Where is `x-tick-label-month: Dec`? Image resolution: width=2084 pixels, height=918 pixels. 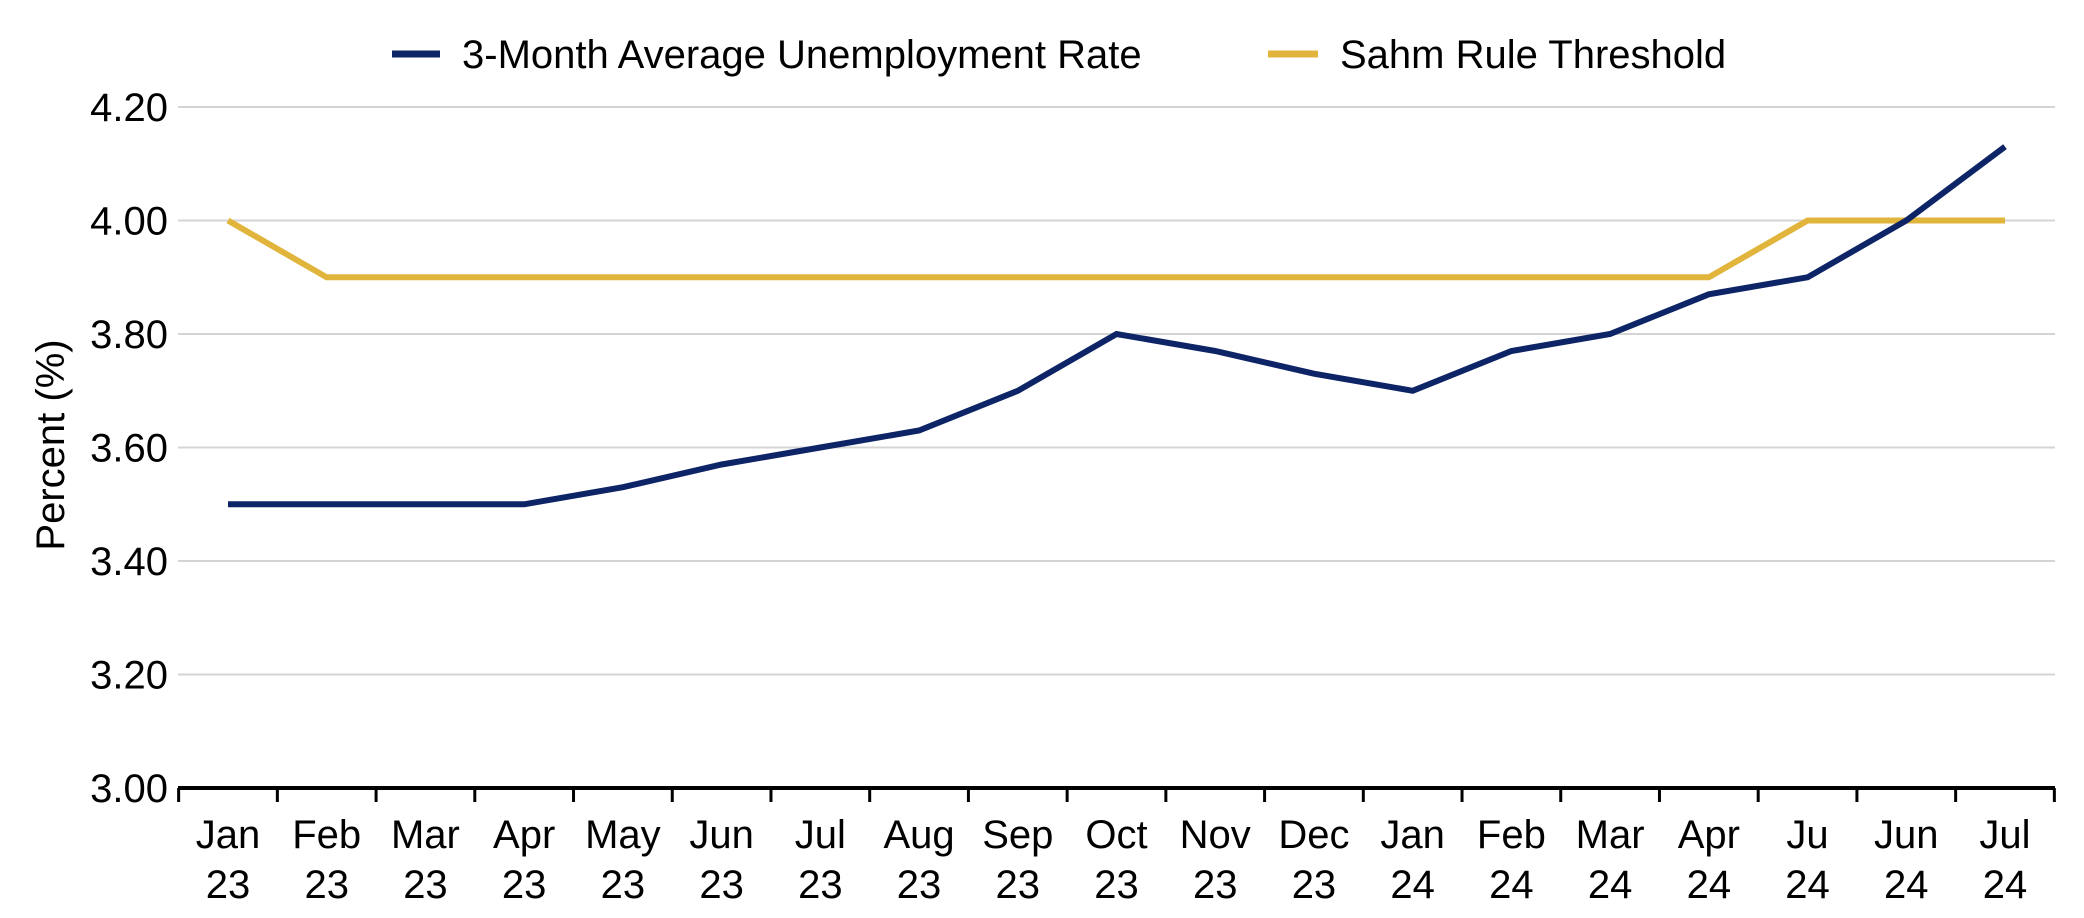
x-tick-label-month: Dec is located at coordinates (1313, 835).